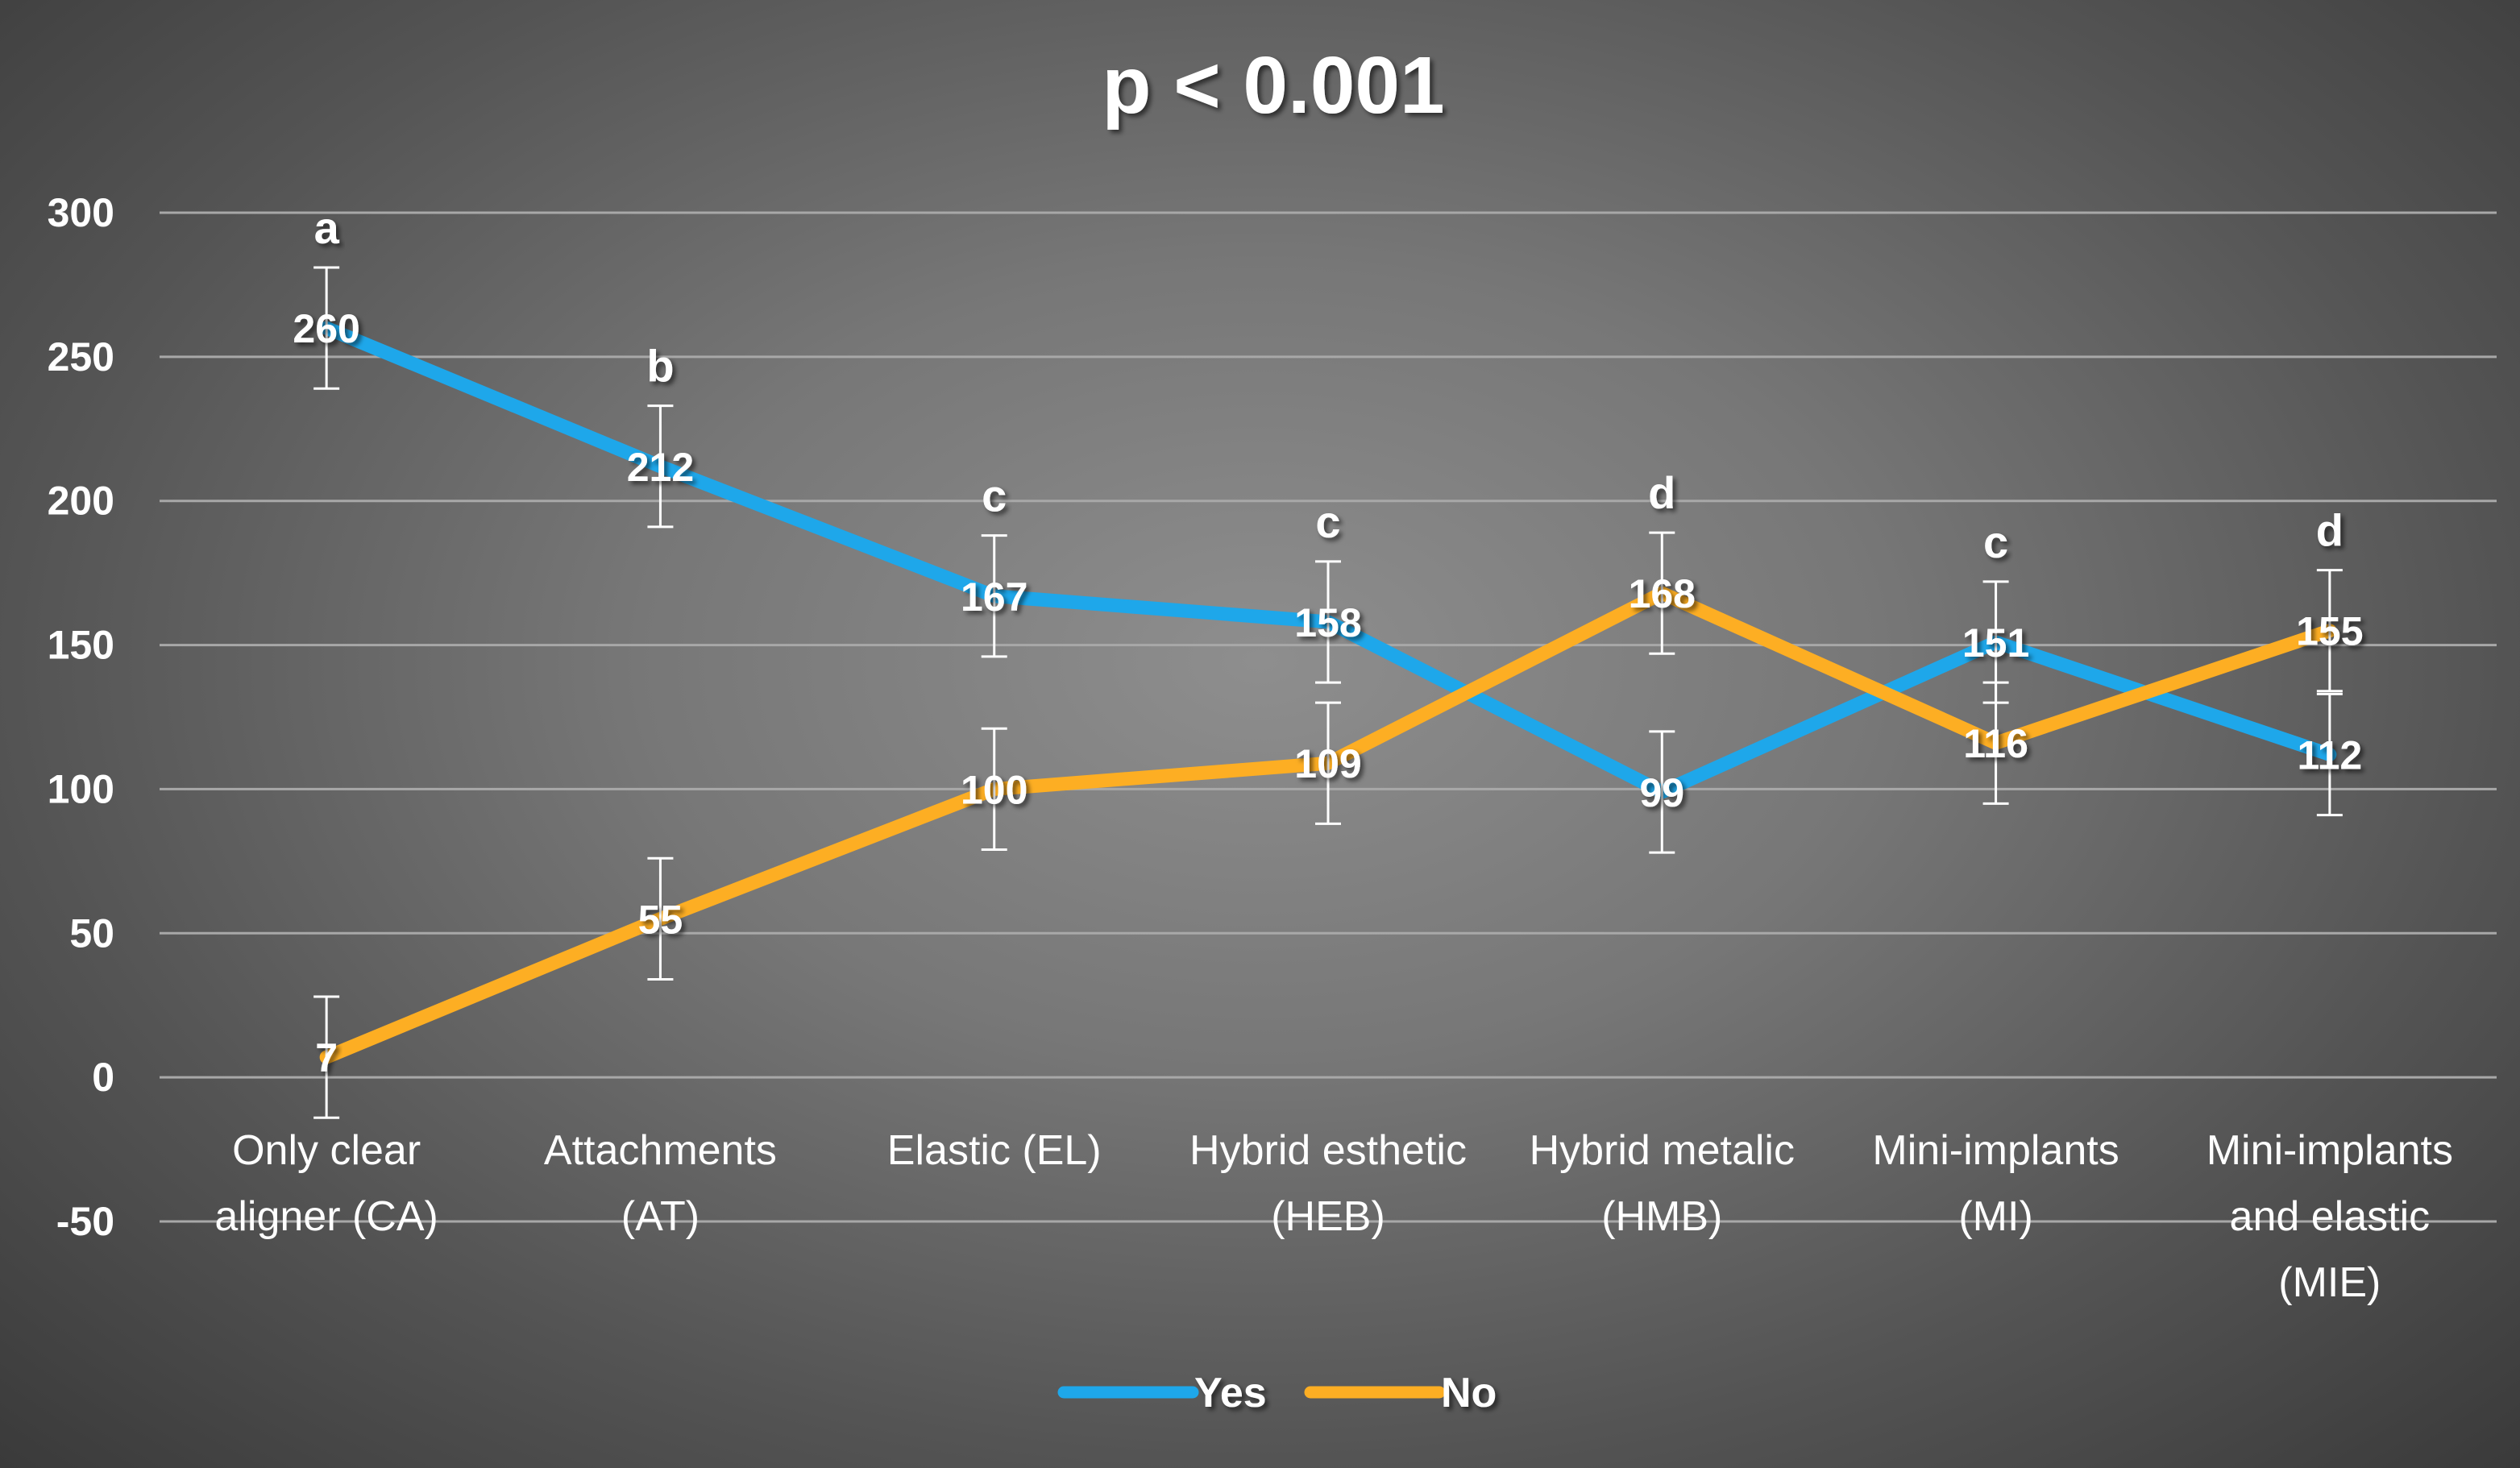  What do you see at coordinates (1273, 85) in the screenshot?
I see `chart-title: p < 0.001` at bounding box center [1273, 85].